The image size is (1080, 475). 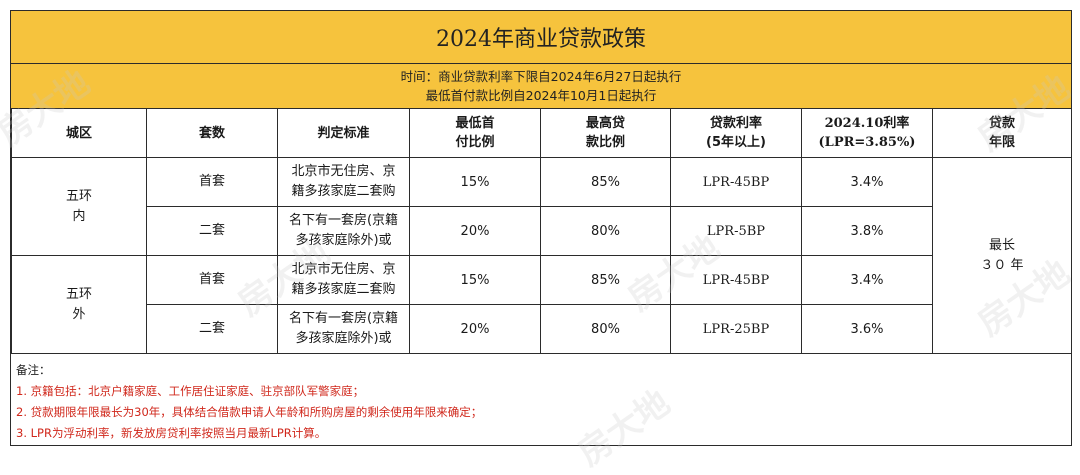 What do you see at coordinates (190, 391) in the screenshot?
I see `note-item: 1. 京籍包括：北京户籍家庭、工作居住证家庭、驻京部队军警家庭；` at bounding box center [190, 391].